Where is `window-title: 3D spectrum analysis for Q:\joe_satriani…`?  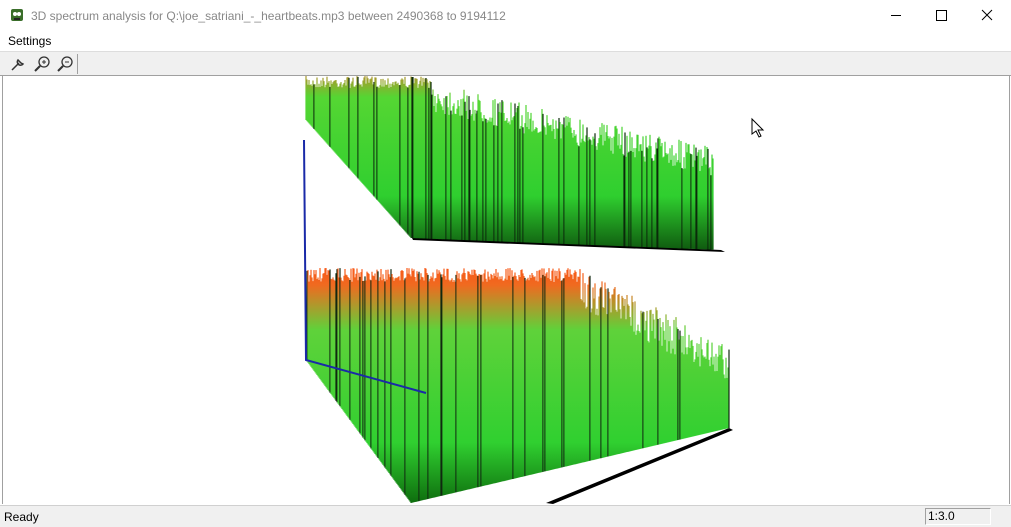 window-title: 3D spectrum analysis for Q:\joe_satriani… is located at coordinates (268, 16).